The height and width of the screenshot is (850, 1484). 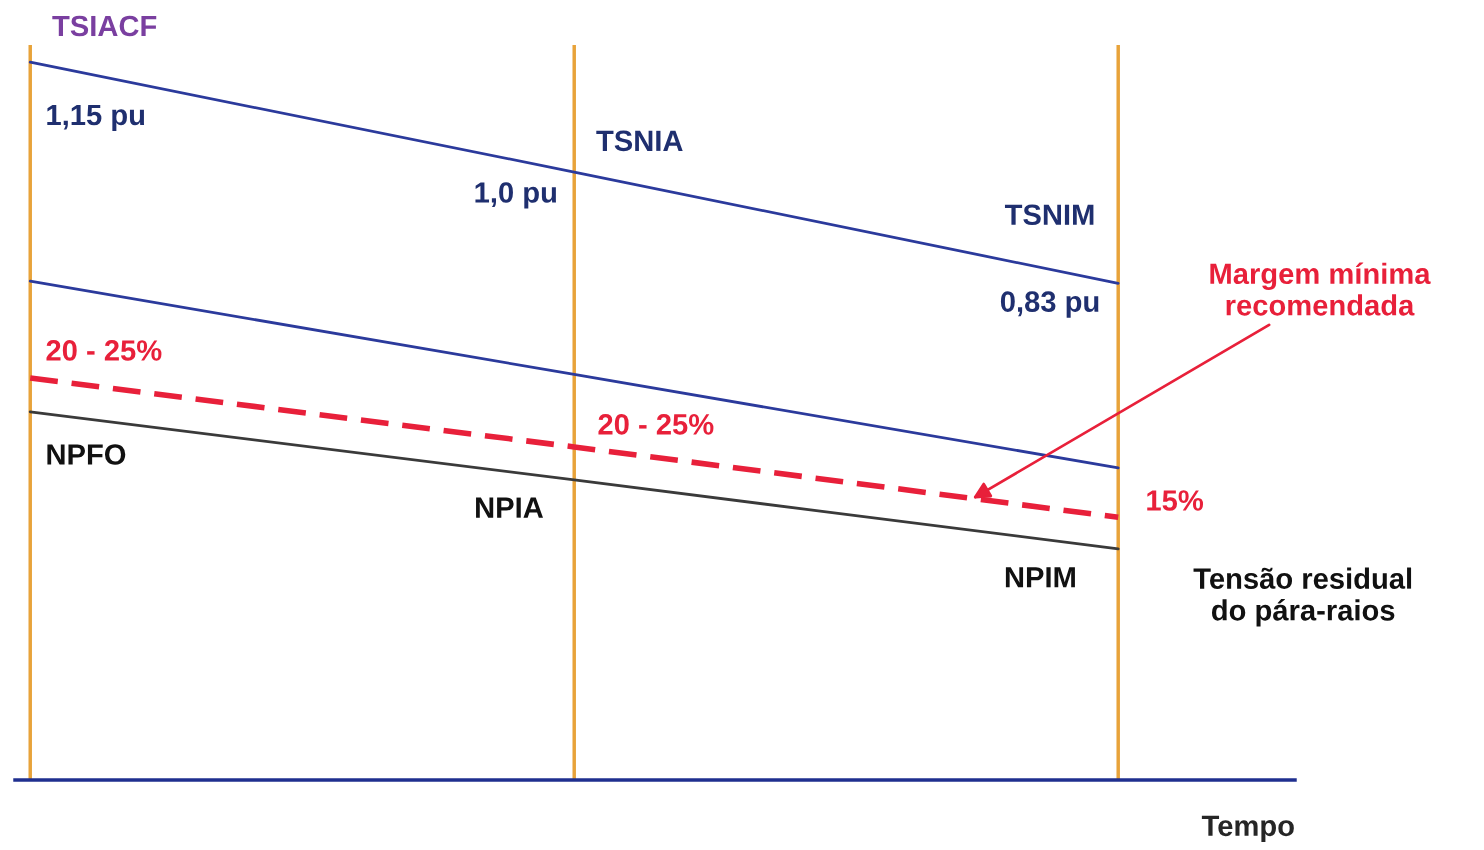 What do you see at coordinates (1040, 577) in the screenshot?
I see `annotation: NPIM` at bounding box center [1040, 577].